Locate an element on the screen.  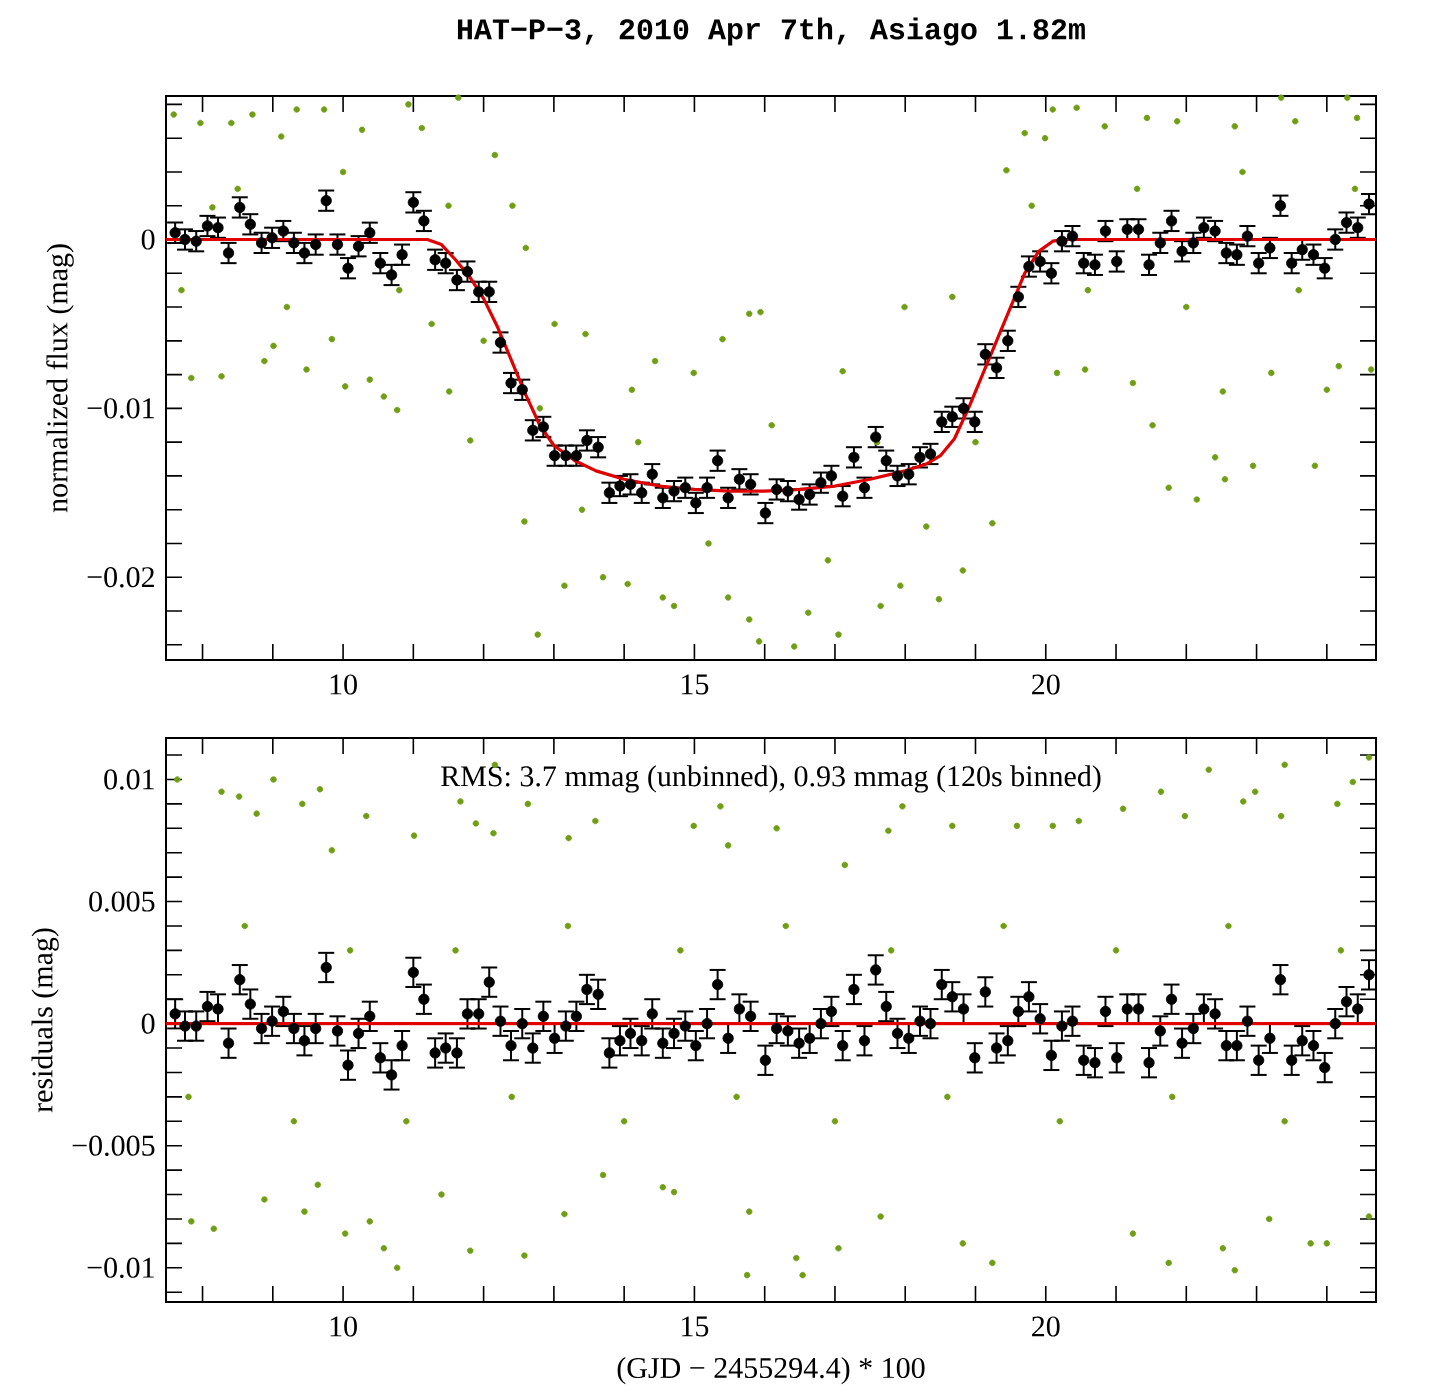
y-axis-title: residuals (mag) is located at coordinates (45, 1020).